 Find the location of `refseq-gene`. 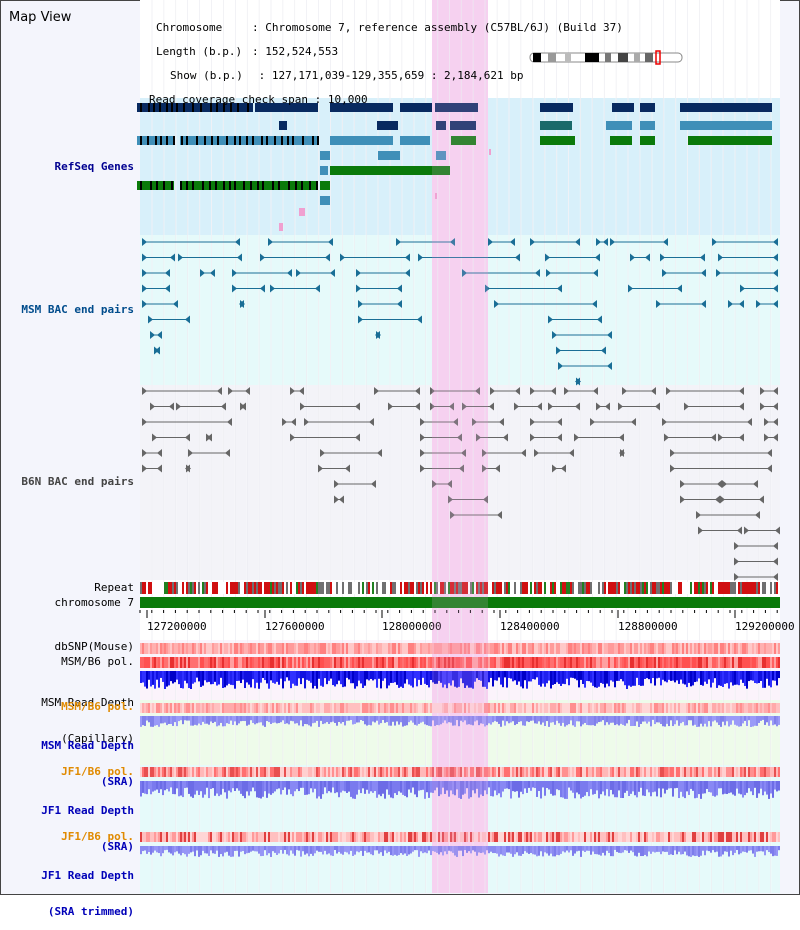

refseq-gene is located at coordinates (325, 200).